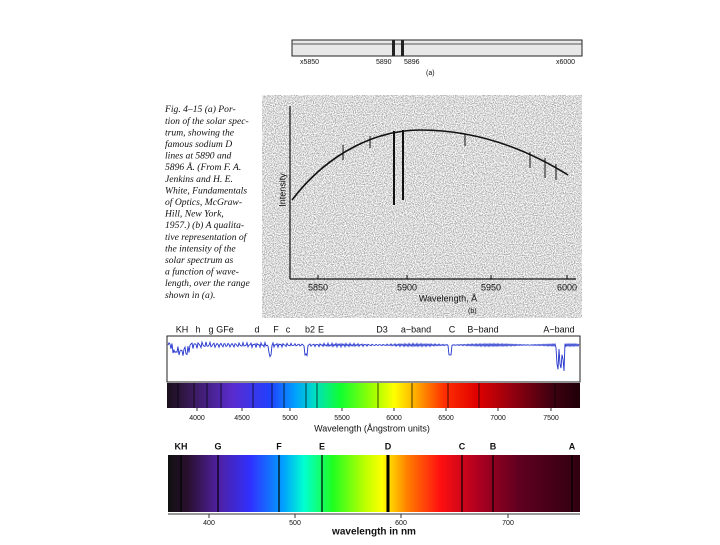 The width and height of the screenshot is (720, 545). I want to click on panel-label: (b), so click(472, 311).